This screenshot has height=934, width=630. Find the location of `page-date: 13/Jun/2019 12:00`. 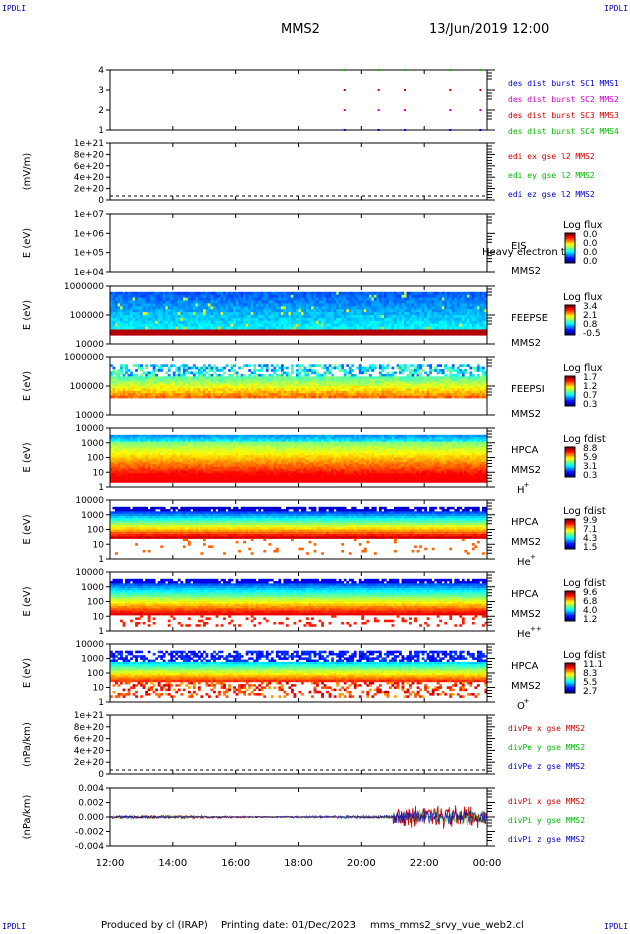

page-date: 13/Jun/2019 12:00 is located at coordinates (489, 29).